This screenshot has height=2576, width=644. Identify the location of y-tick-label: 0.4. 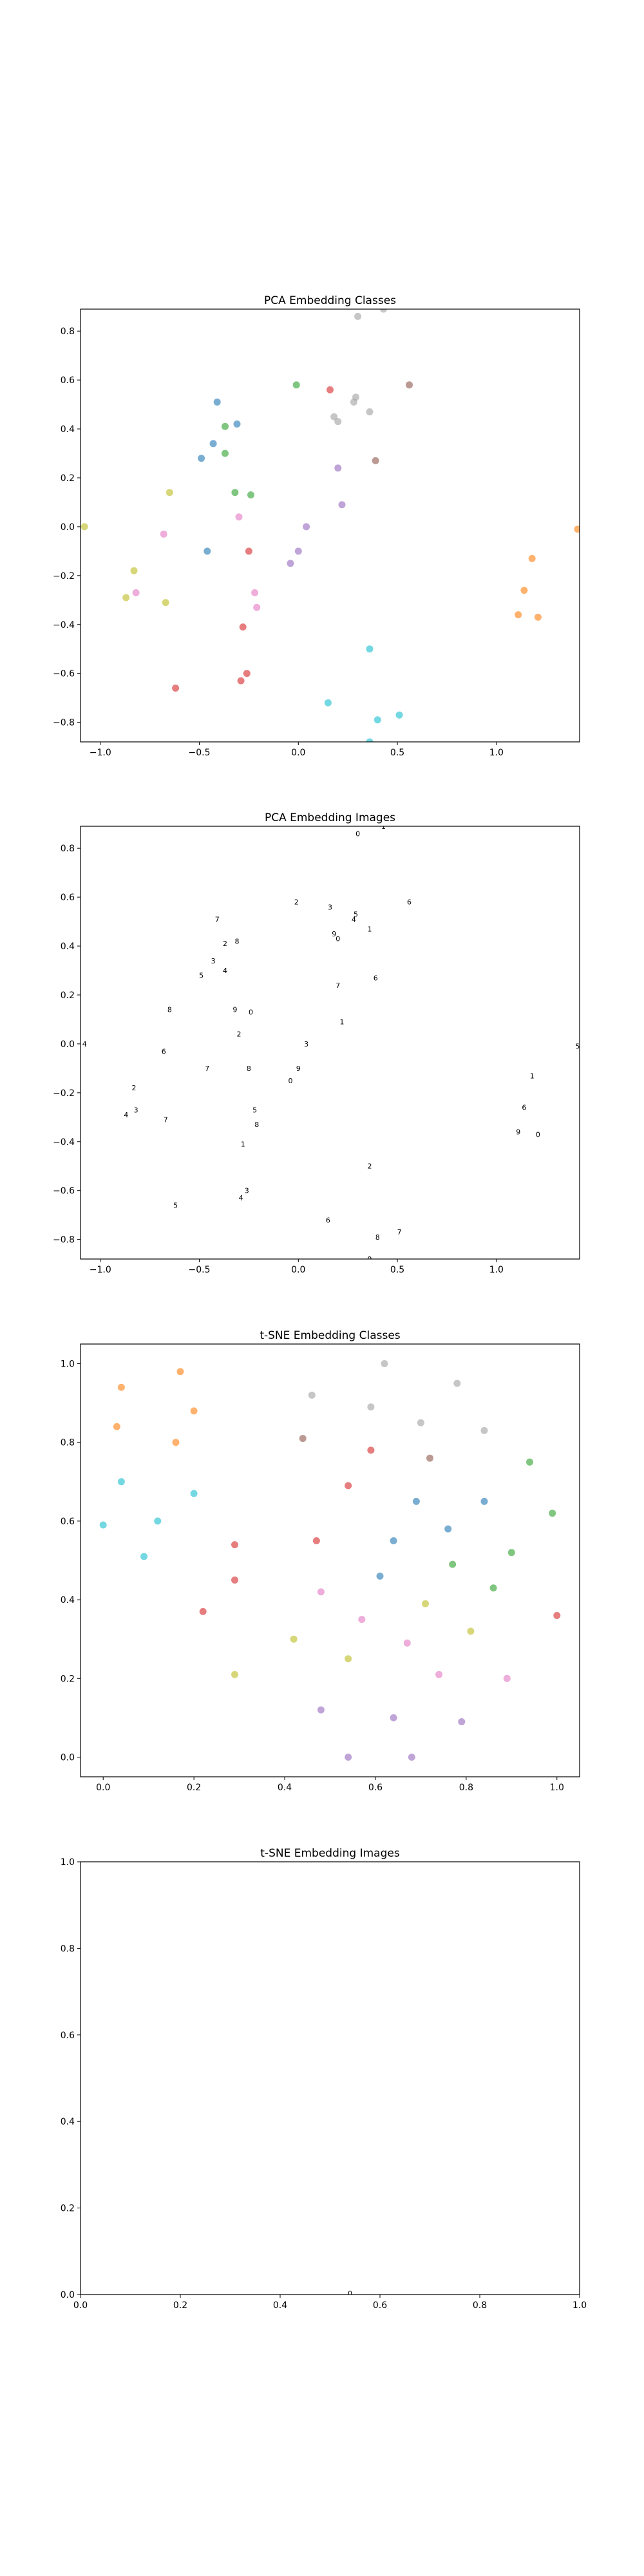
(68, 947).